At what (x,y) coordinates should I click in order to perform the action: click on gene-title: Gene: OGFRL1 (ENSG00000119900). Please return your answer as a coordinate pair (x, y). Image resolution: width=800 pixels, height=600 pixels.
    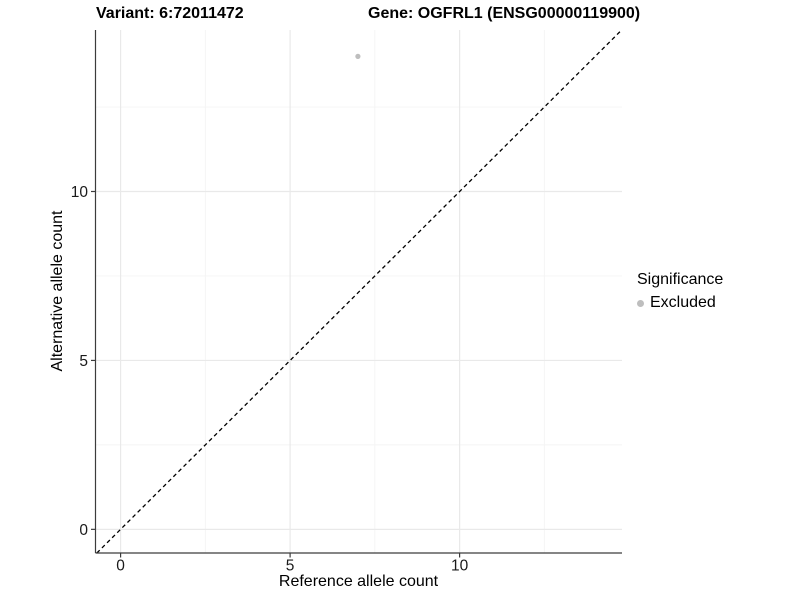
    Looking at the image, I should click on (504, 13).